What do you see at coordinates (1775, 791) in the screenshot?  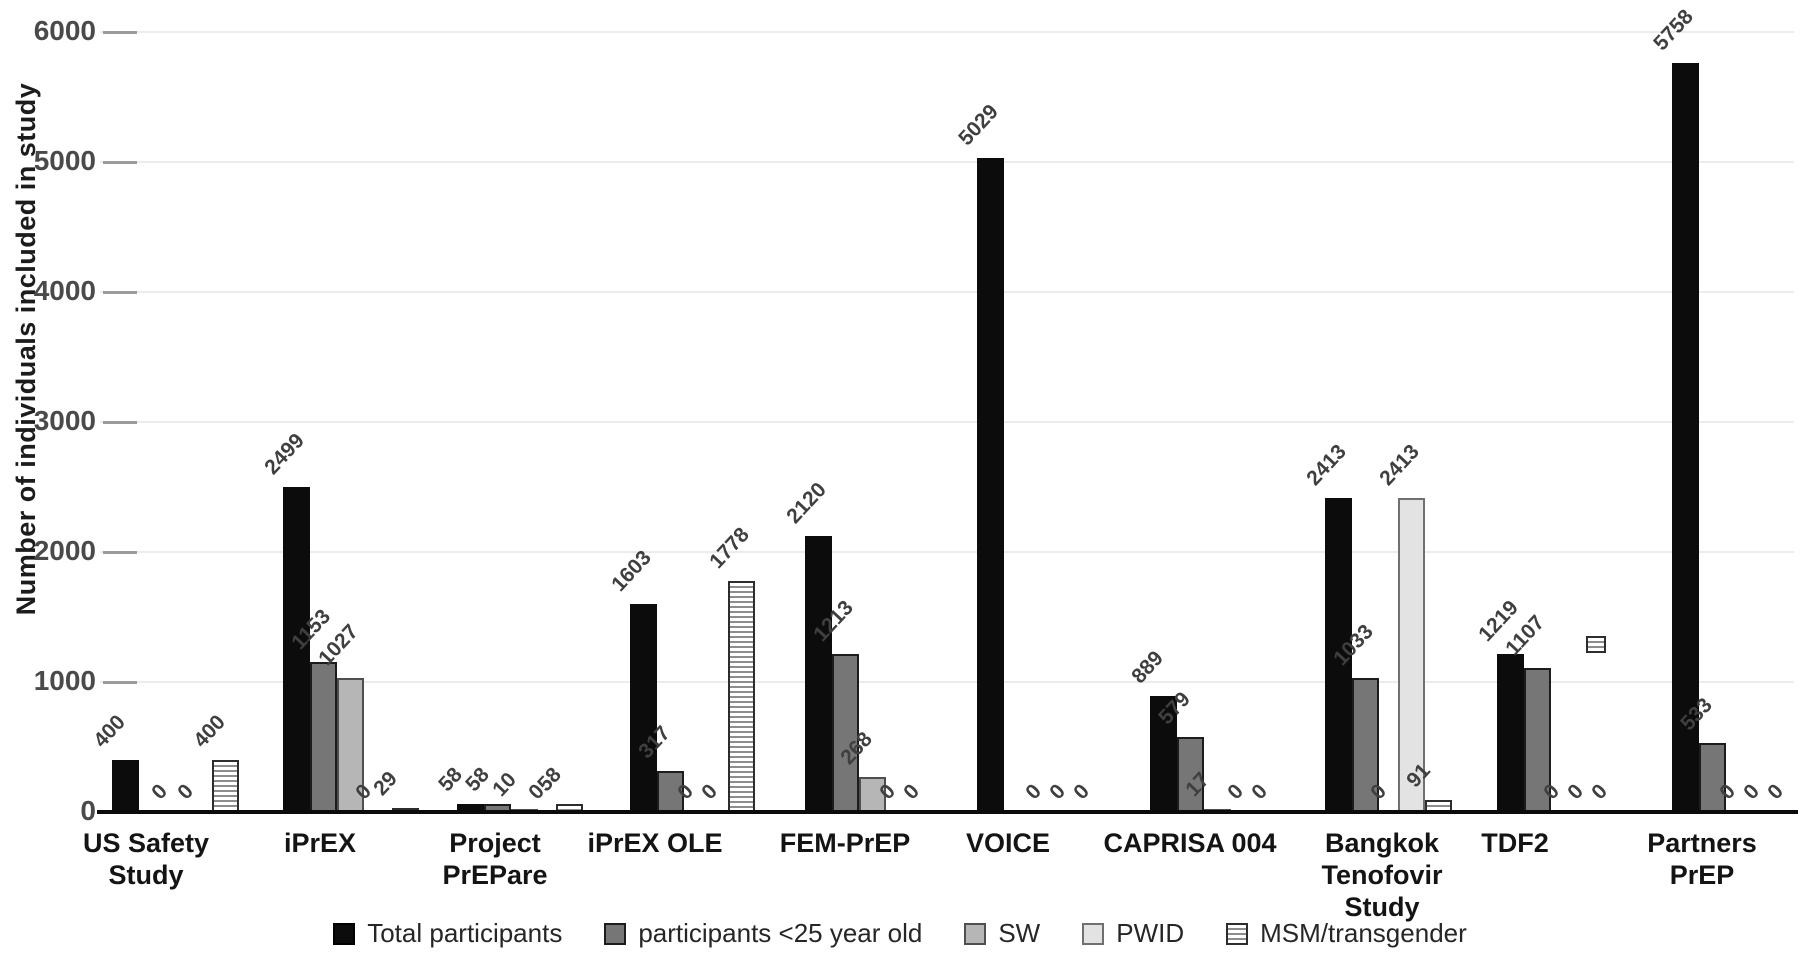 I see `zero-label-msm-partners-prep: 0` at bounding box center [1775, 791].